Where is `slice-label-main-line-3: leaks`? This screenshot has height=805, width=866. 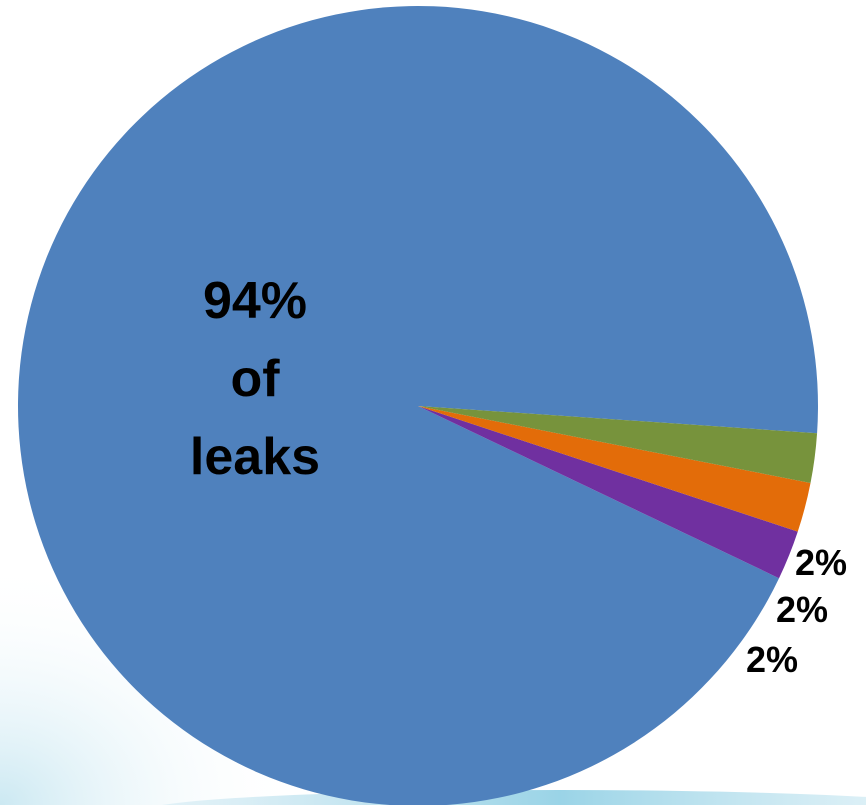 slice-label-main-line-3: leaks is located at coordinates (255, 457).